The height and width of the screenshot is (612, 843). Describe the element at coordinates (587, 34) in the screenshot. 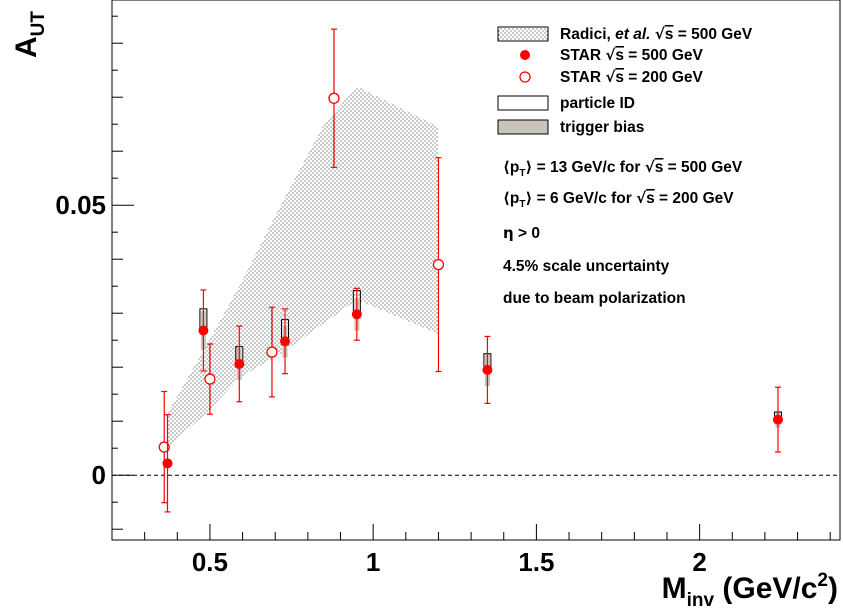

I see `legend-text: Radici,` at that location.